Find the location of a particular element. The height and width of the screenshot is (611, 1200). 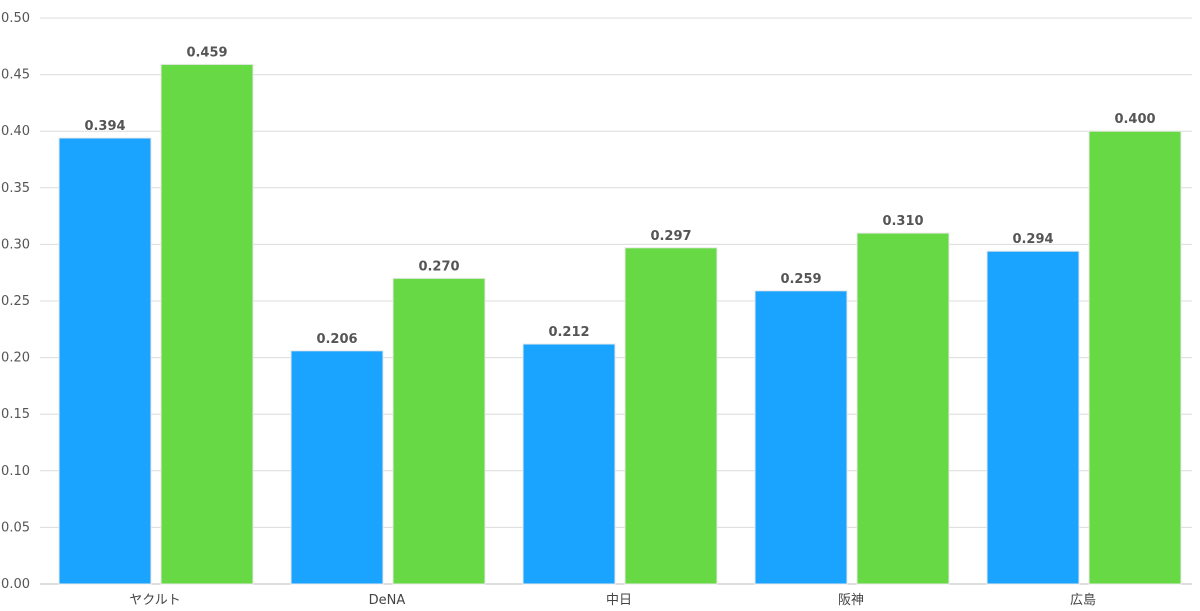

y-tick-label: 0.05 is located at coordinates (15, 527).